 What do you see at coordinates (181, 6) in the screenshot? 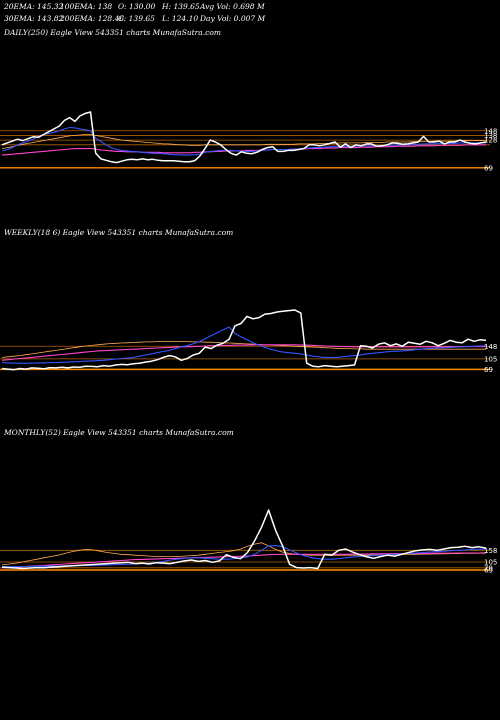
I see `header-high: H: 139.65` at bounding box center [181, 6].